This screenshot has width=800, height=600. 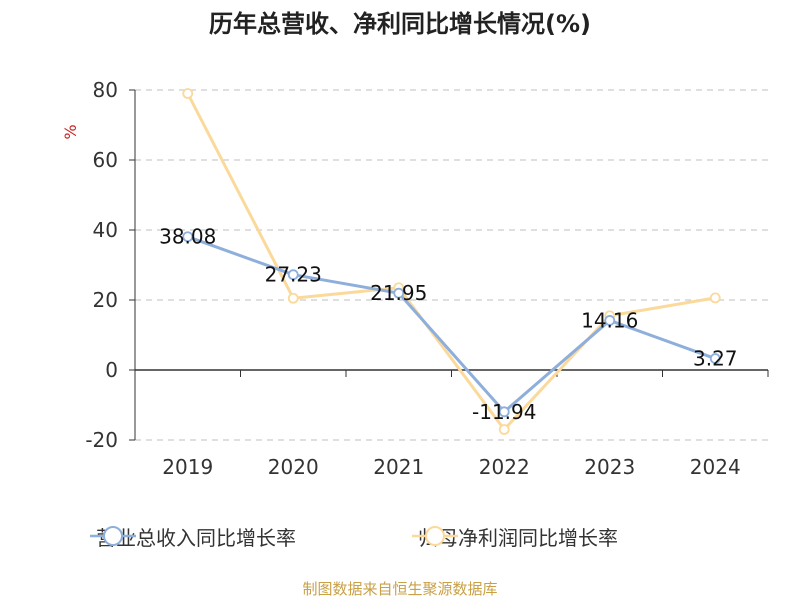 What do you see at coordinates (113, 536) in the screenshot?
I see `legend-revenue-icon` at bounding box center [113, 536].